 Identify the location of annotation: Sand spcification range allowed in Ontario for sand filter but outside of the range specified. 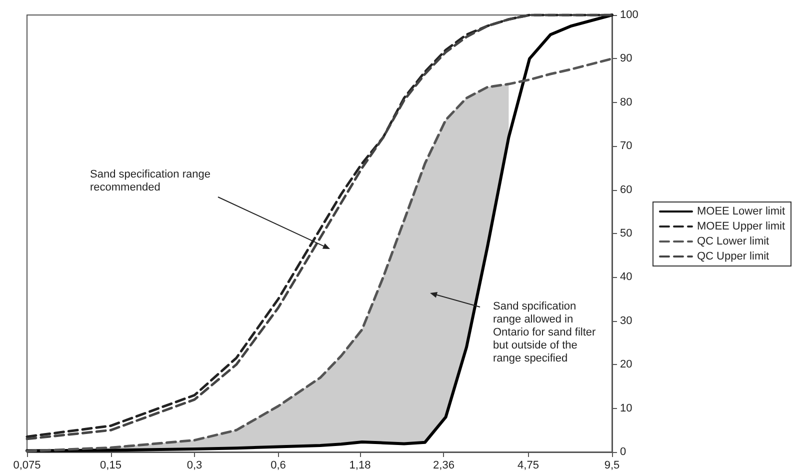
(547, 332).